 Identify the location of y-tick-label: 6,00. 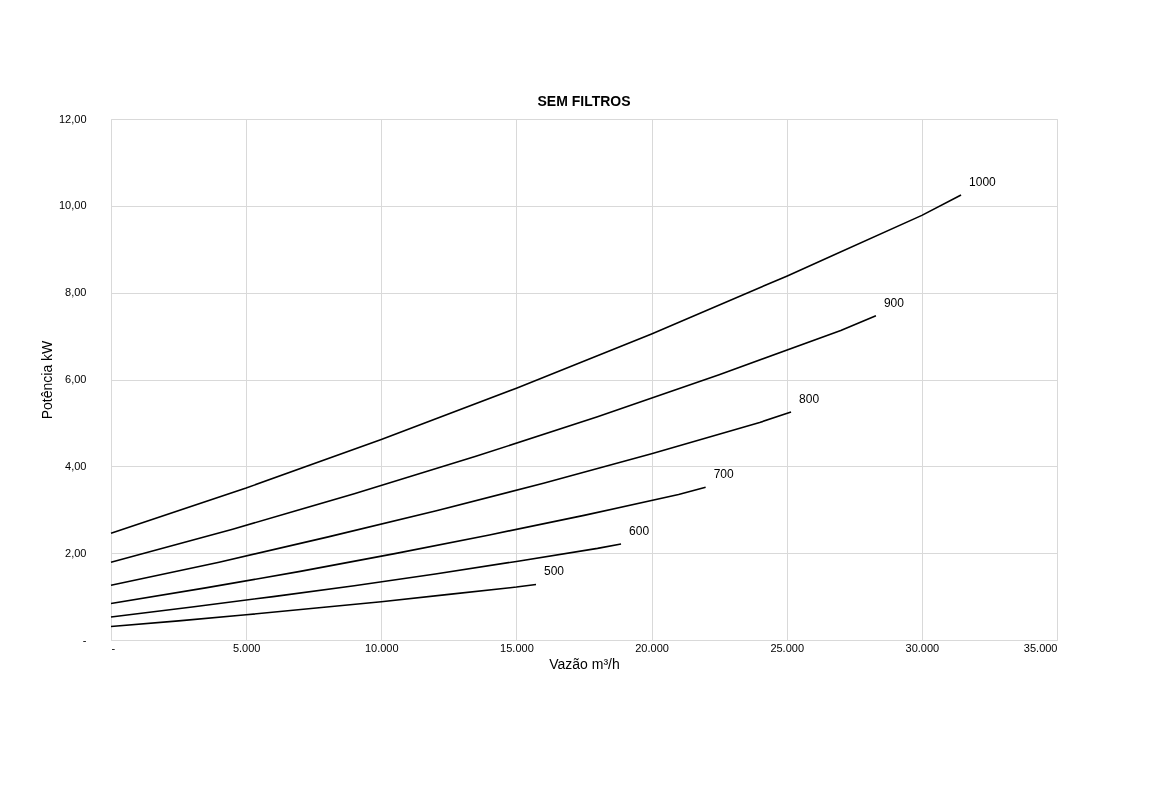
(76, 379).